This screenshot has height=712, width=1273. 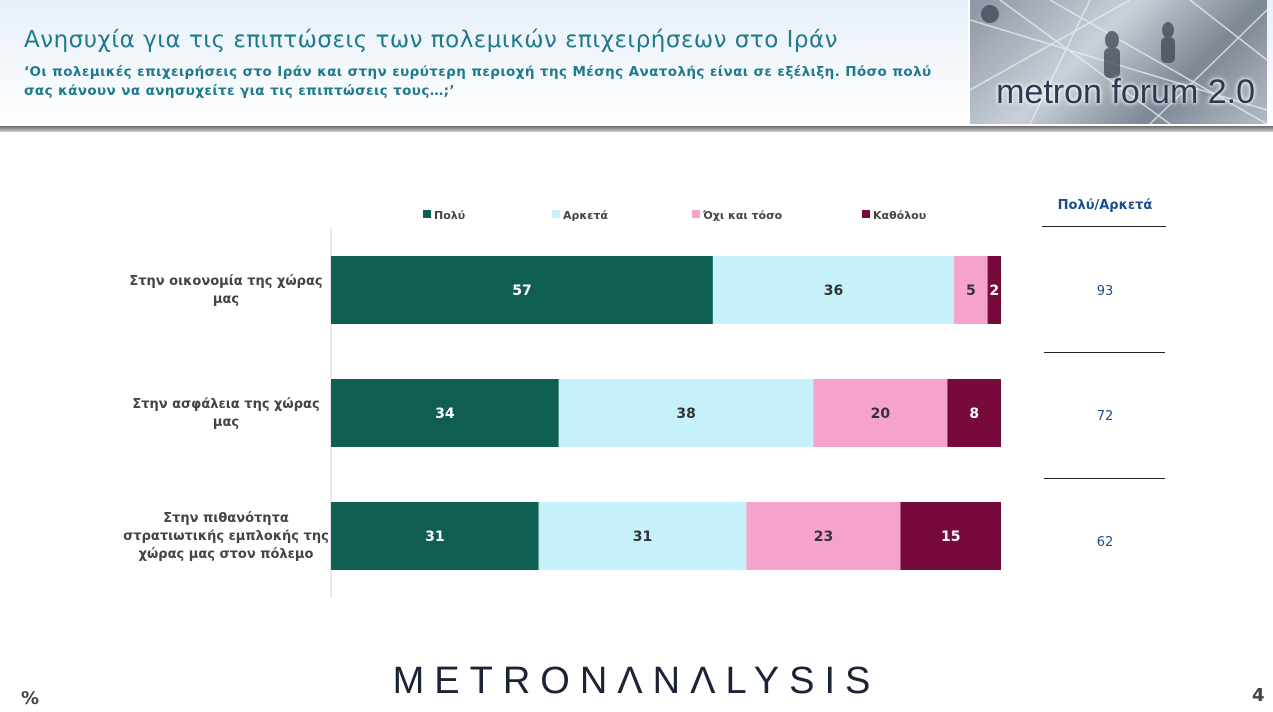 What do you see at coordinates (585, 215) in the screenshot?
I see `legend-label: Αρκετά` at bounding box center [585, 215].